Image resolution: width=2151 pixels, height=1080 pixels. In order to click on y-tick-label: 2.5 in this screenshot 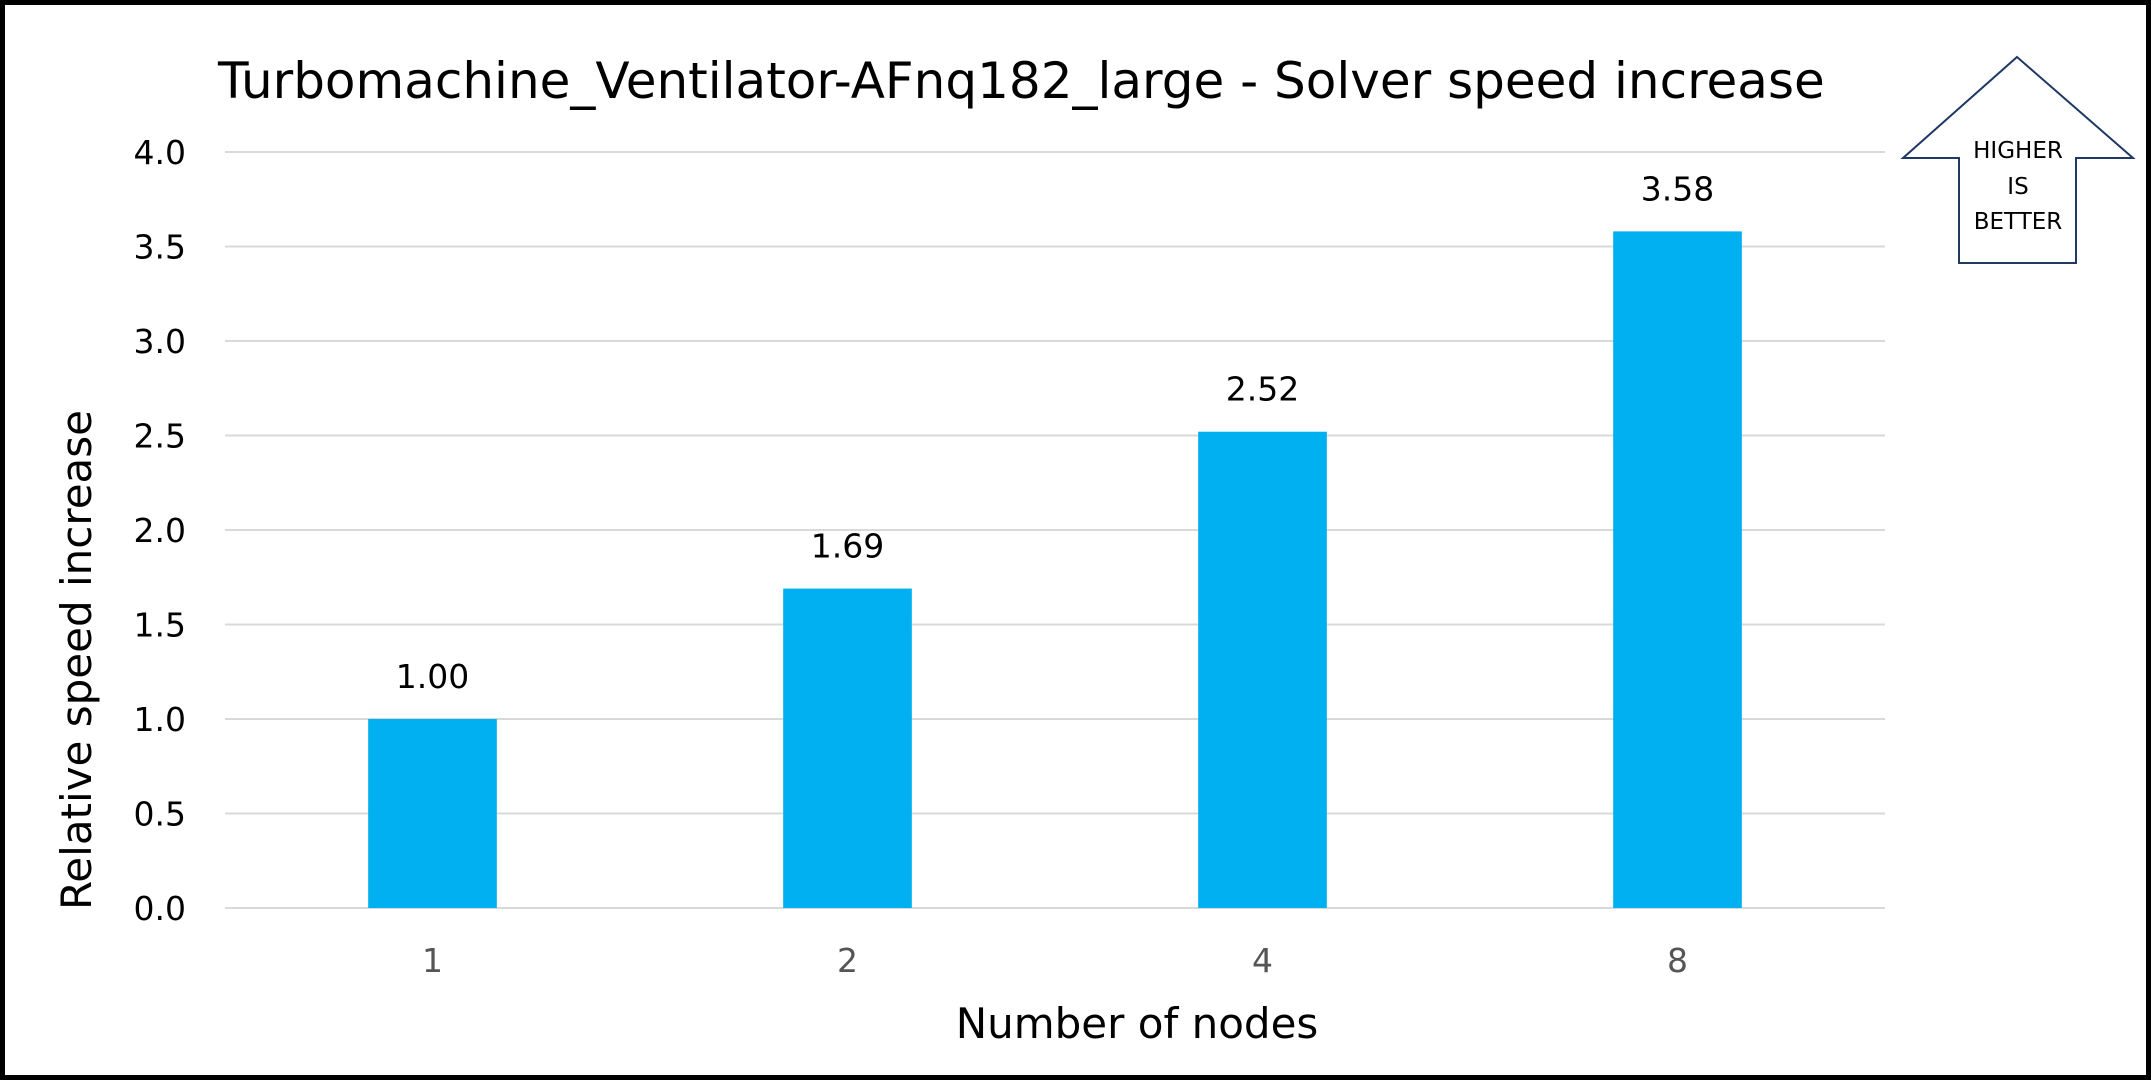, I will do `click(160, 436)`.